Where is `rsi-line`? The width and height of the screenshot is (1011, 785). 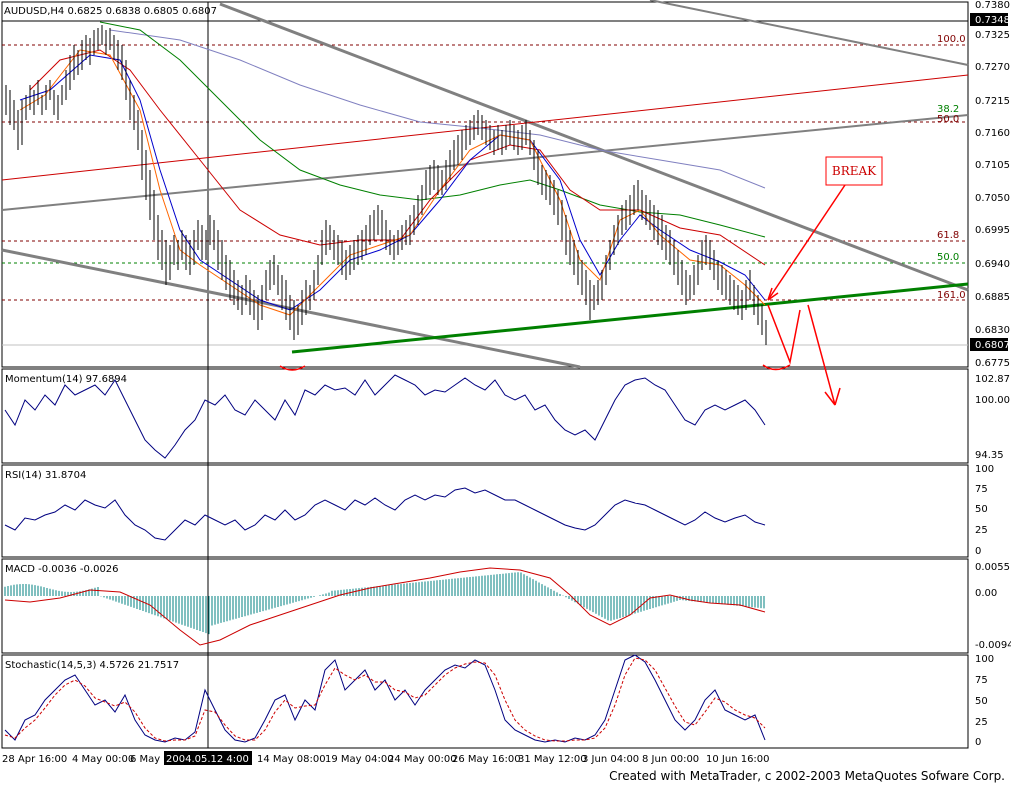 rsi-line is located at coordinates (385, 514).